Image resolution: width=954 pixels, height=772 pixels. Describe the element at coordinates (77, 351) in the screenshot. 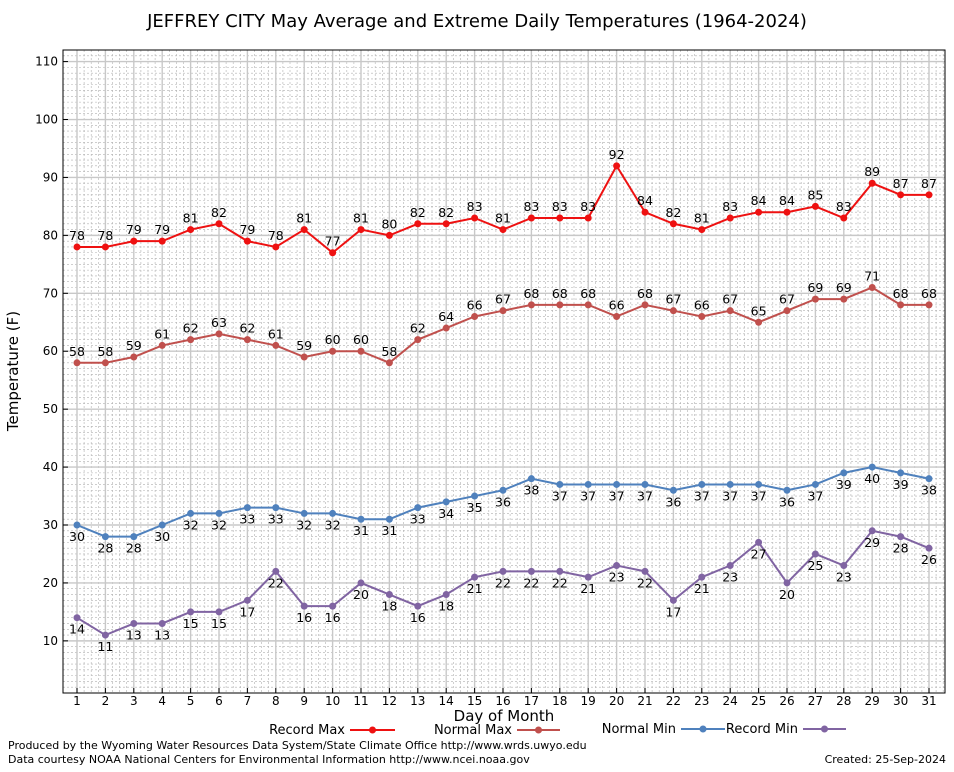

I see `data-label-normal-max: 58` at that location.